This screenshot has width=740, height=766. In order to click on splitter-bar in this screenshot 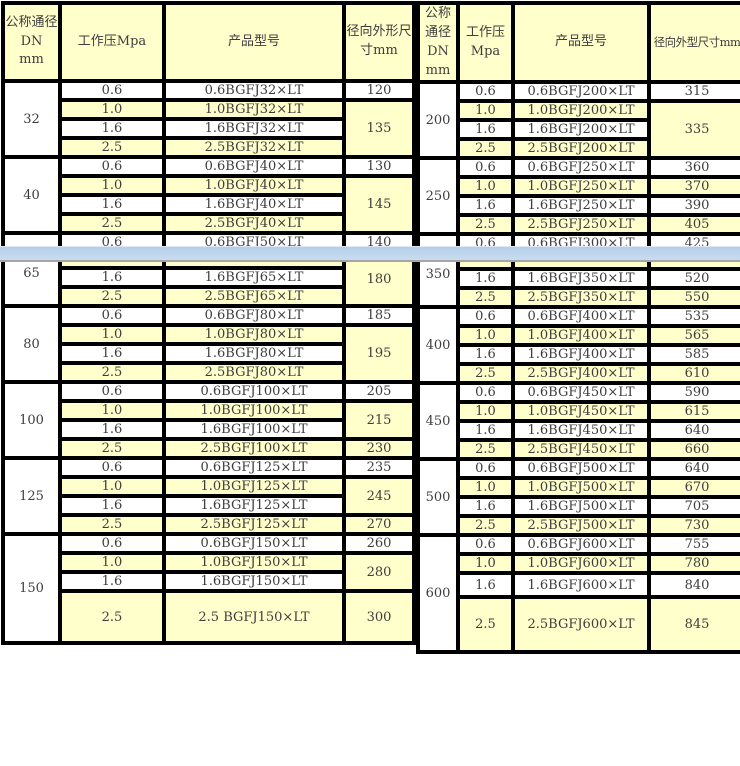, I will do `click(370, 254)`.